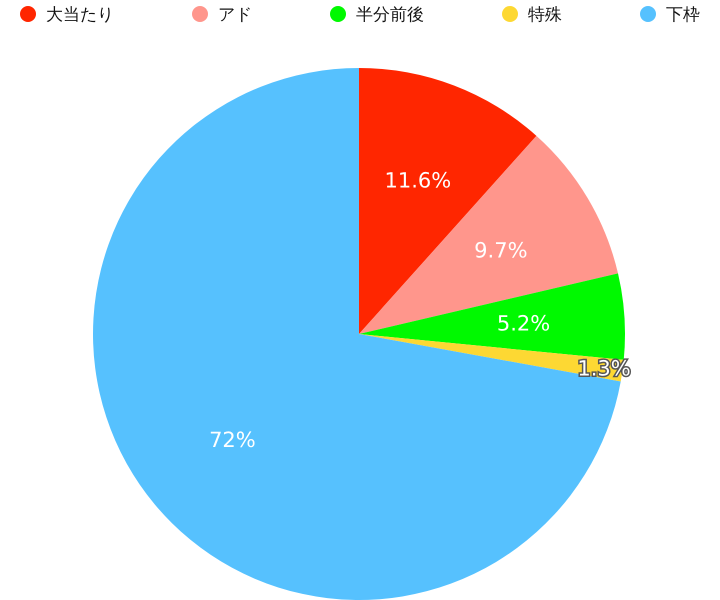  What do you see at coordinates (523, 323) in the screenshot?
I see `data-label: 5.2%` at bounding box center [523, 323].